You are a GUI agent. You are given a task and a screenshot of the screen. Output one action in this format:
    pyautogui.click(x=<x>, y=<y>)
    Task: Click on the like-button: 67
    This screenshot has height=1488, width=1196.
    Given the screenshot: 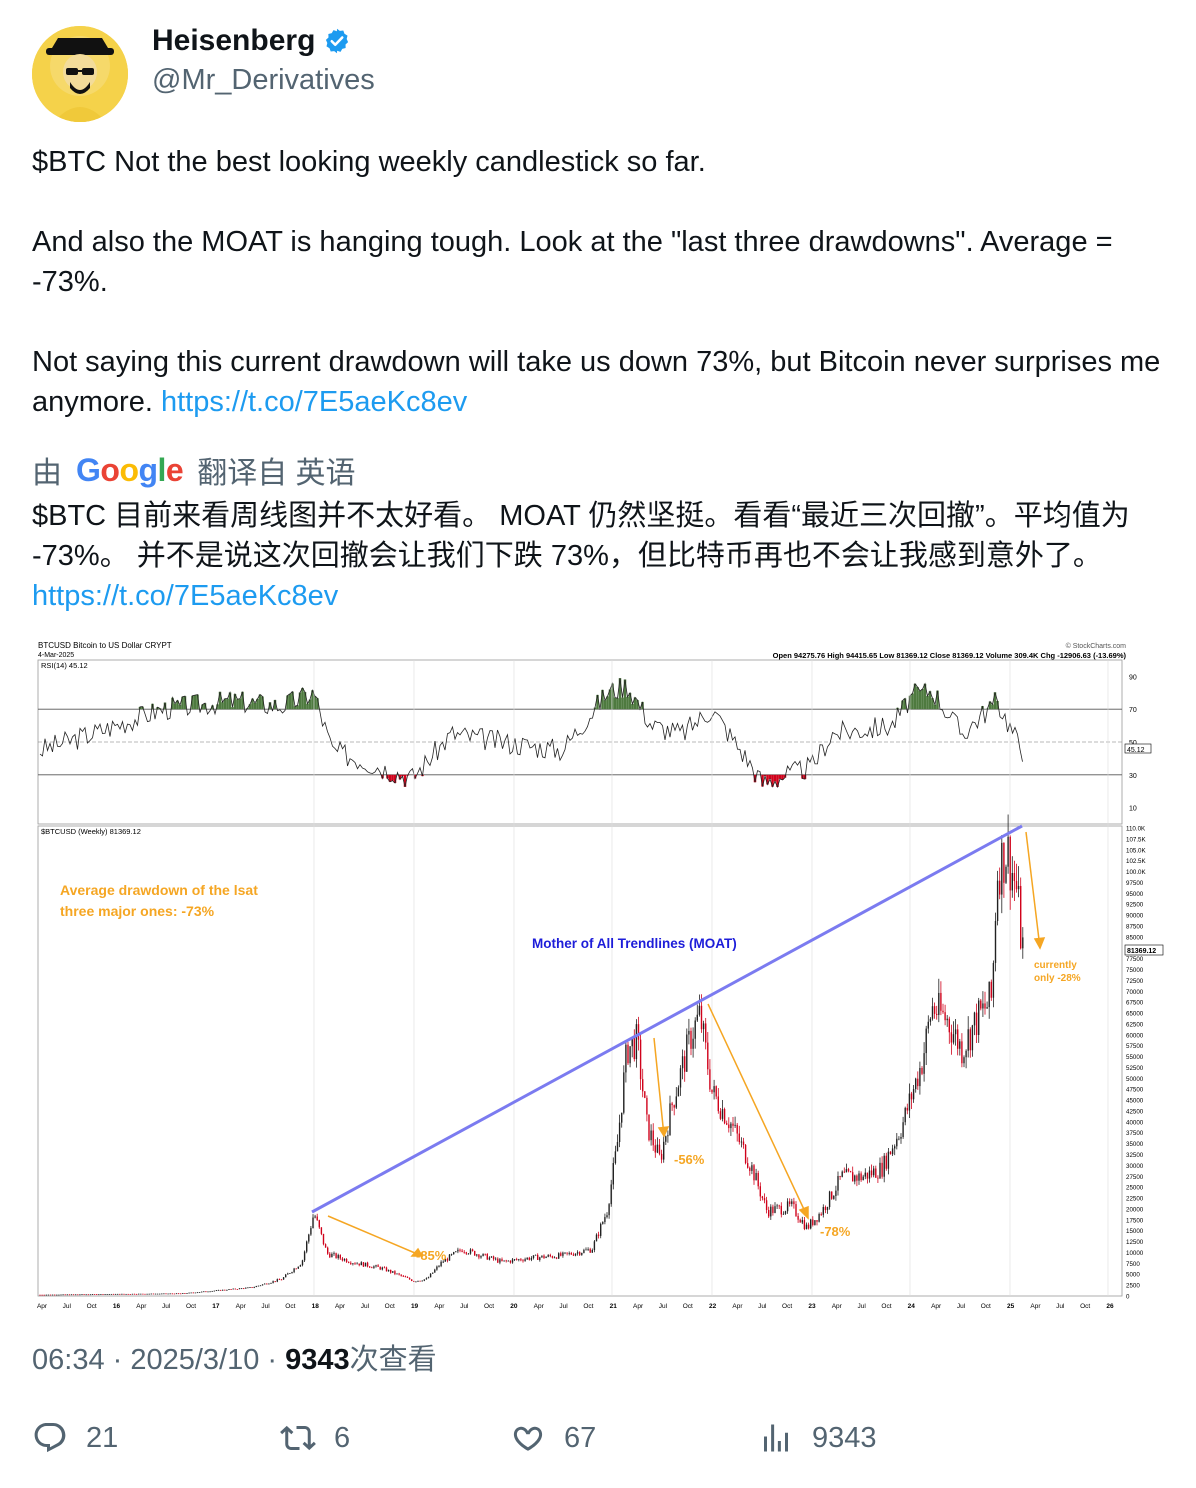 What is the action you would take?
    pyautogui.click(x=553, y=1438)
    